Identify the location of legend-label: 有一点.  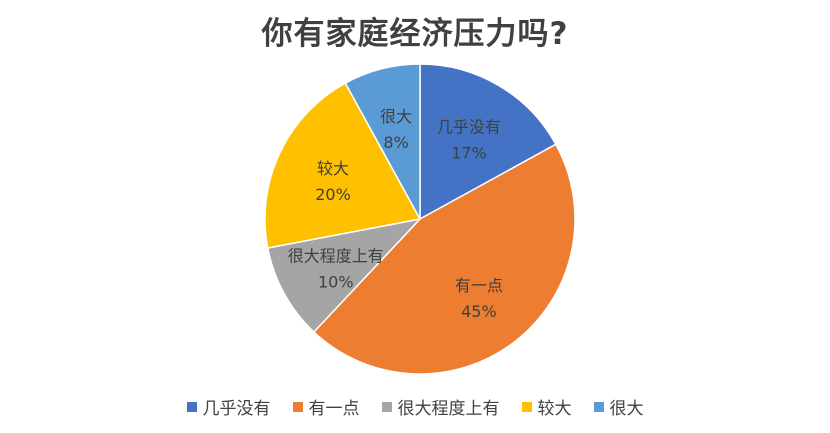
(334, 409).